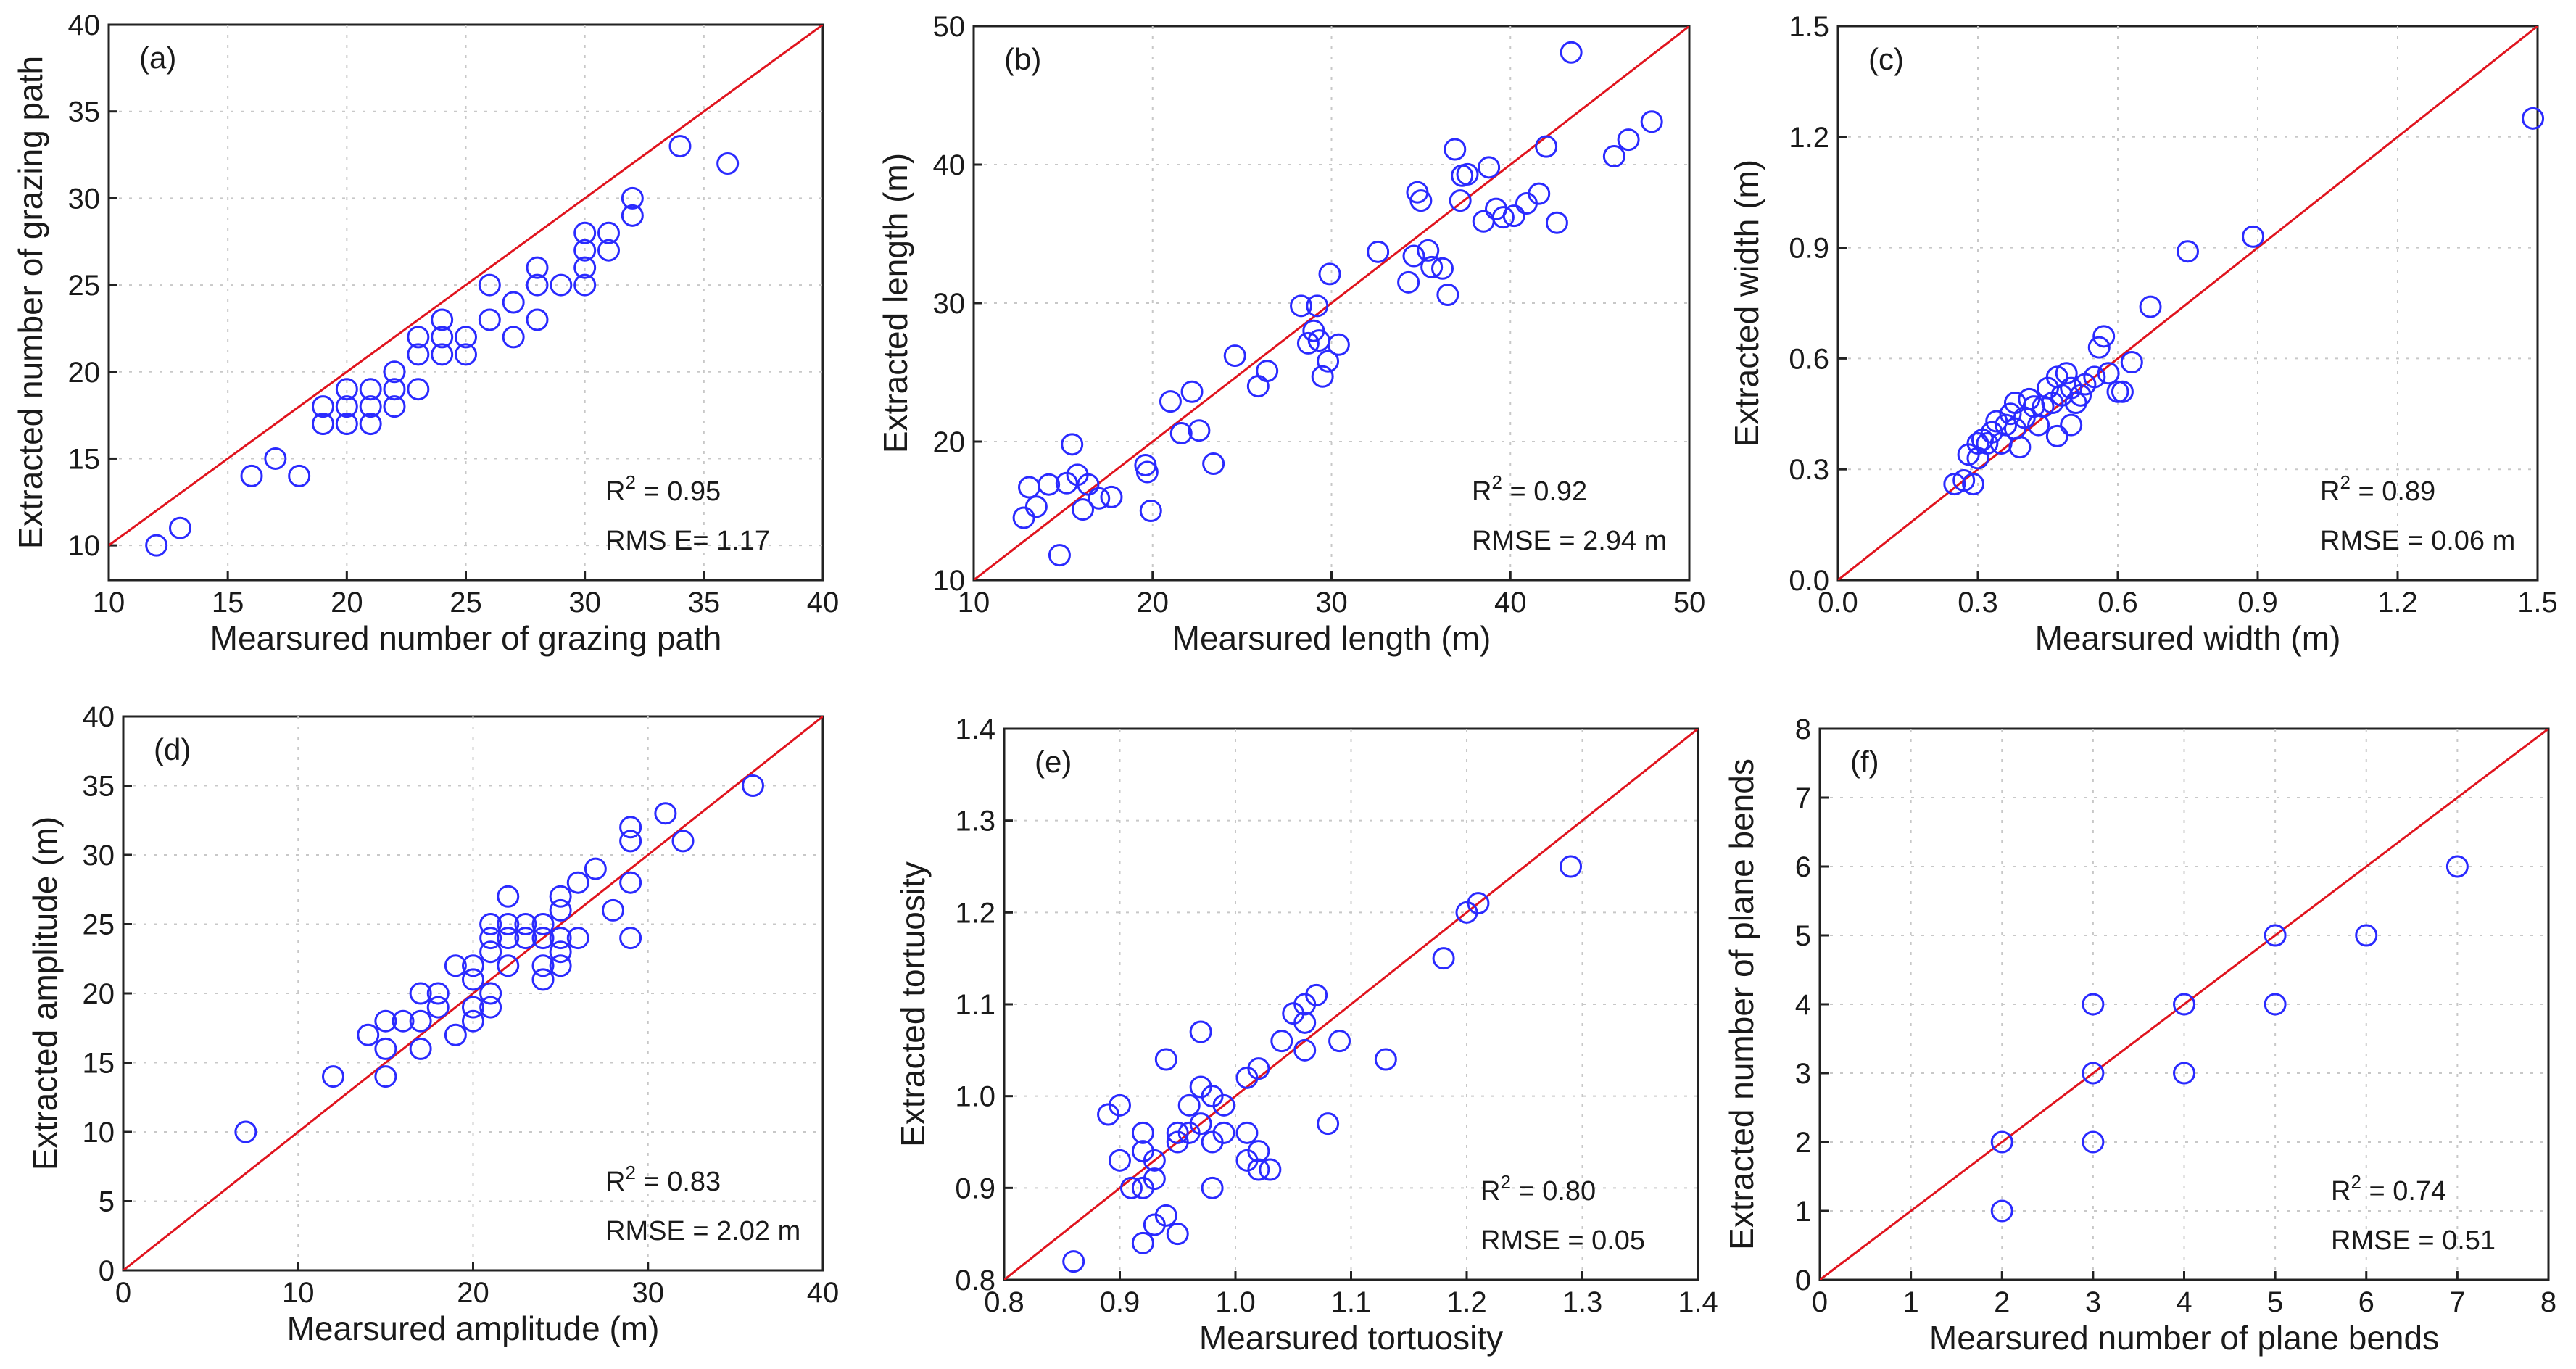 This screenshot has width=2576, height=1369. What do you see at coordinates (1570, 541) in the screenshot?
I see `rmse-text: RMSE = 2.94 m` at bounding box center [1570, 541].